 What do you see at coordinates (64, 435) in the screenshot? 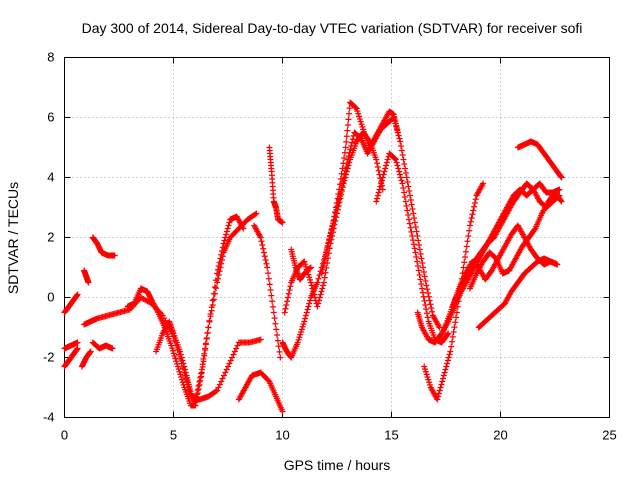
I see `x-tick-label: 0` at bounding box center [64, 435].